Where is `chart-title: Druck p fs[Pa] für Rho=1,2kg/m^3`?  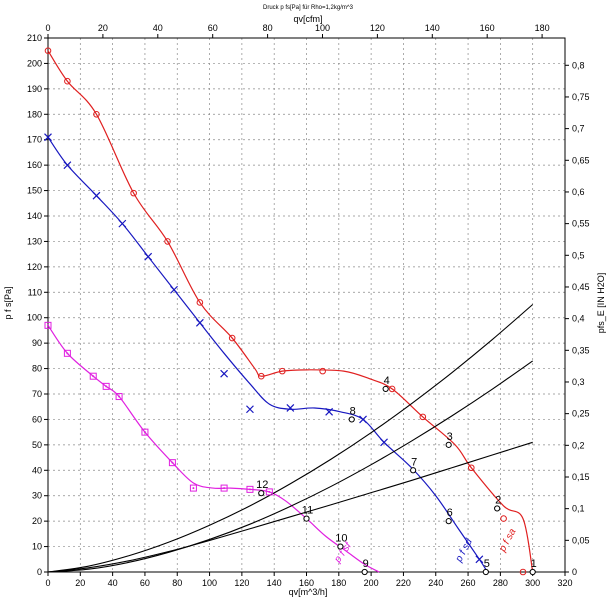
chart-title: Druck p fs[Pa] für Rho=1,2kg/m^3 is located at coordinates (308, 8).